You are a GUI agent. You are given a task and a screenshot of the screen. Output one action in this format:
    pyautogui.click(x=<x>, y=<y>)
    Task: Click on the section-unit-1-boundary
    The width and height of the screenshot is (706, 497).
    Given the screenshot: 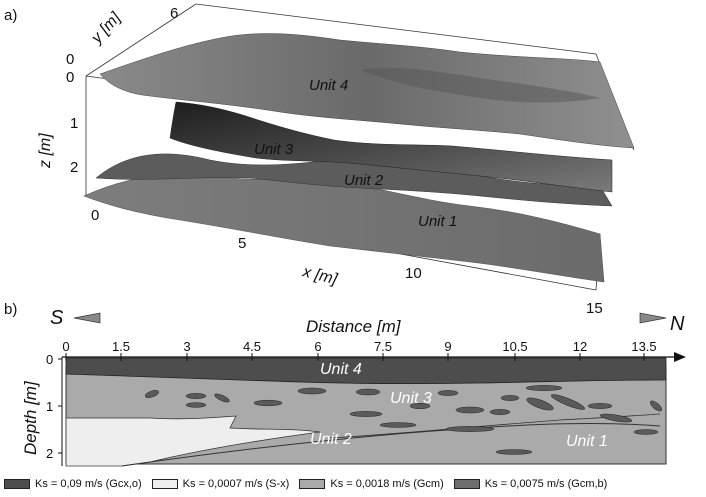 What is the action you would take?
    pyautogui.click(x=495, y=426)
    